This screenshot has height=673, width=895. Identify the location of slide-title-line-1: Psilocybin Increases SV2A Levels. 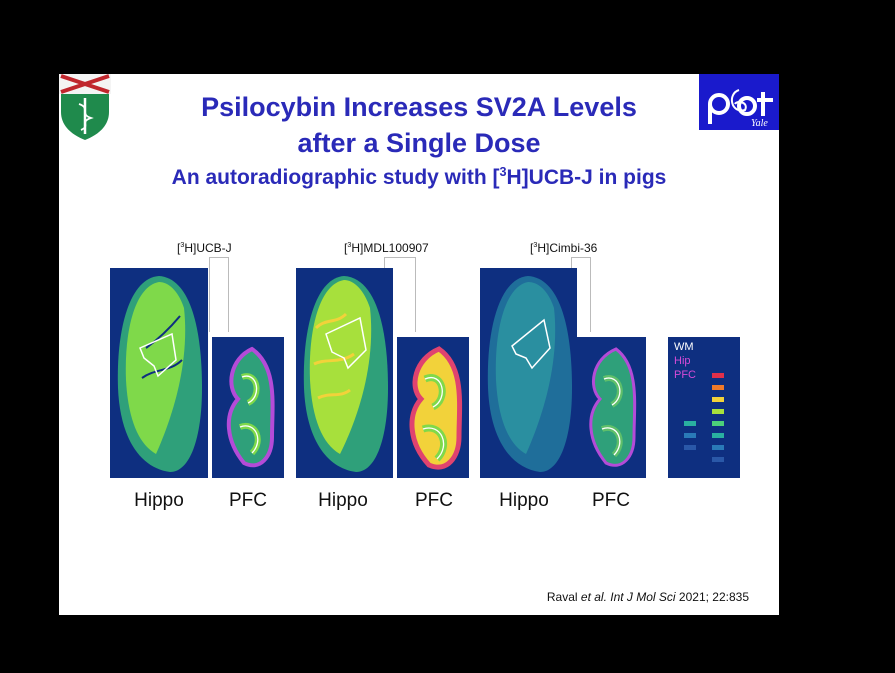
(419, 107).